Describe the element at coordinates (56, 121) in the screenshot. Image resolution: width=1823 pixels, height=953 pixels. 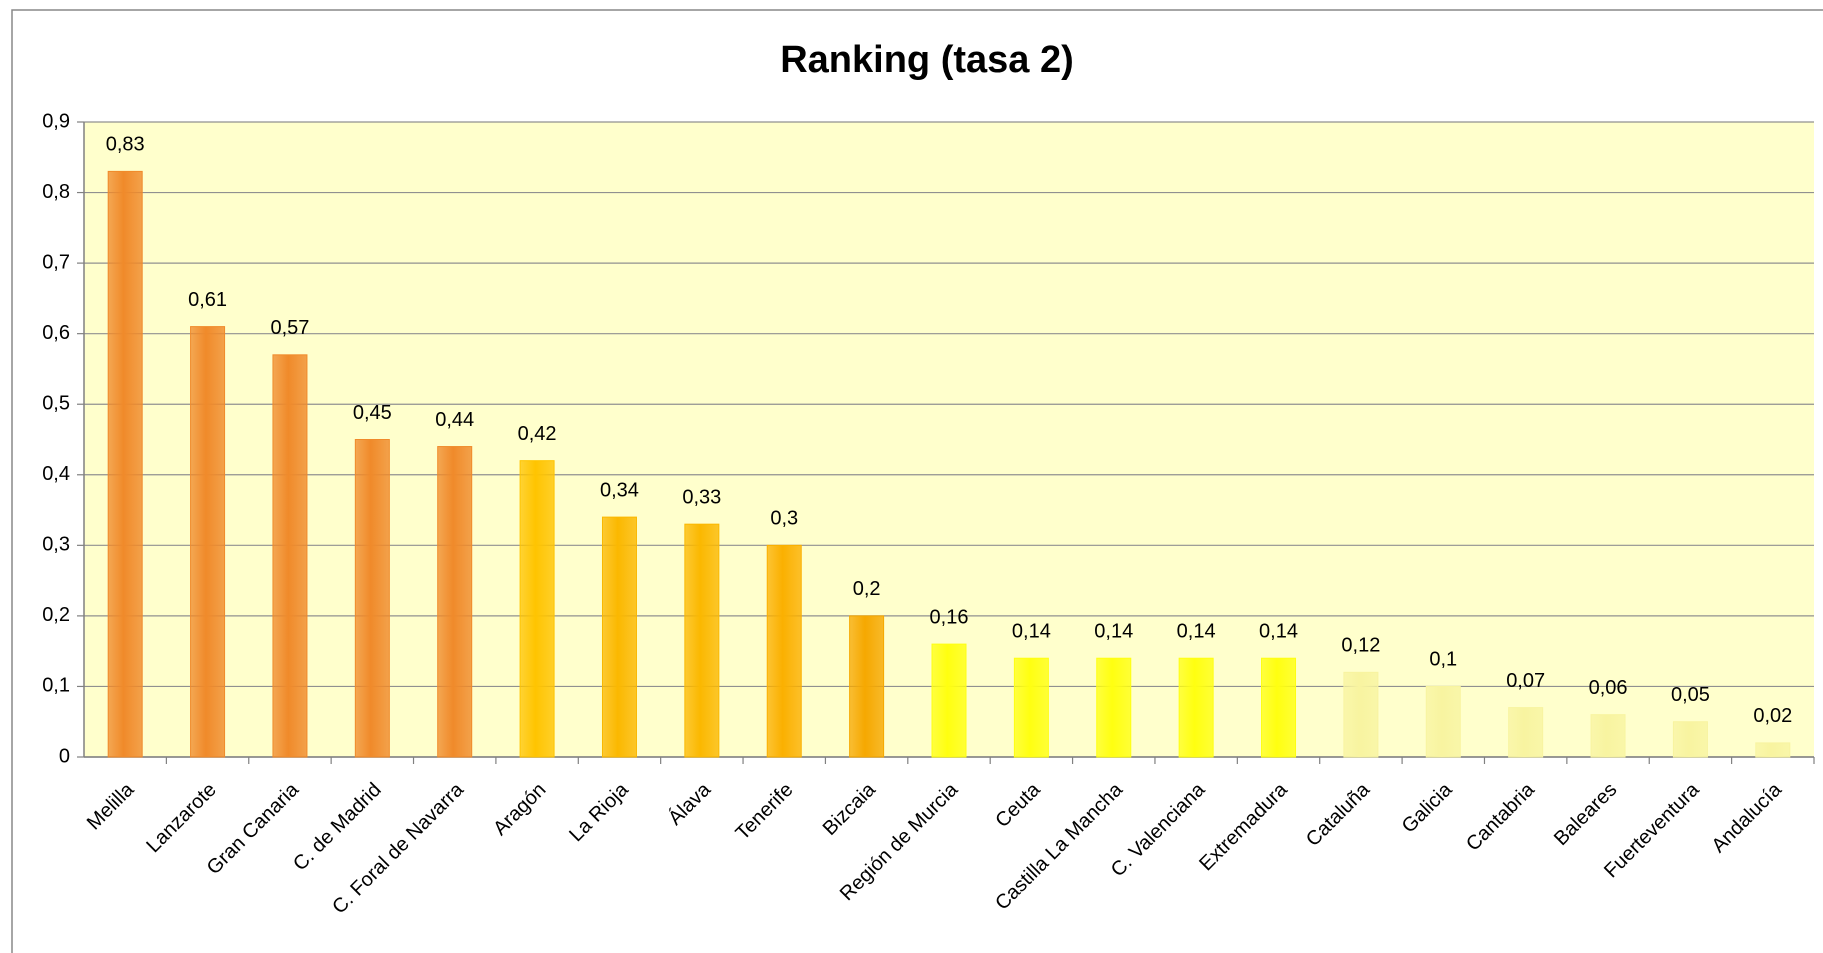
I see `y-tick-label: 0,9` at that location.